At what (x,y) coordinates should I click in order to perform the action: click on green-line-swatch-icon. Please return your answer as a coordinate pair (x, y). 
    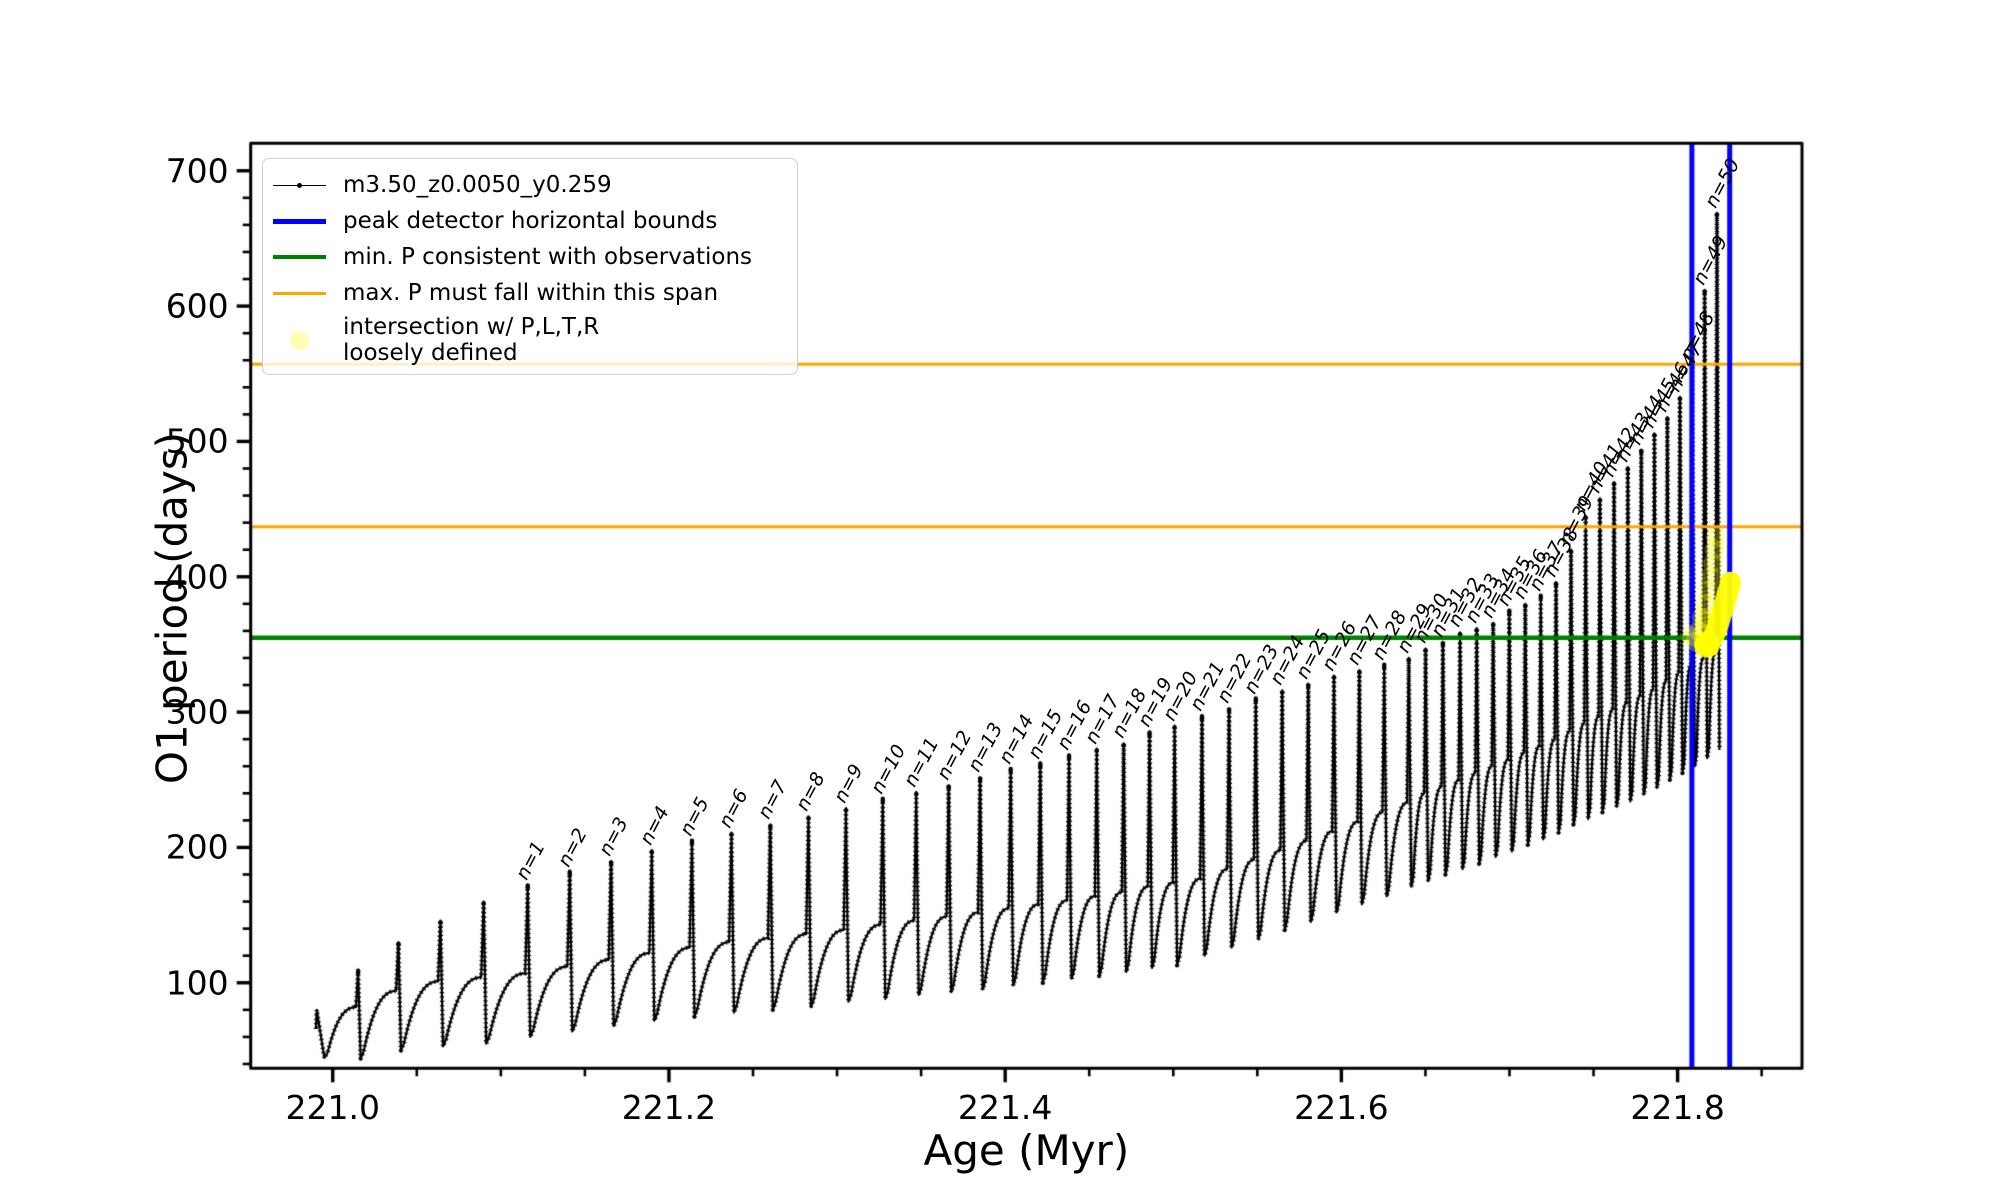
    Looking at the image, I should click on (299, 257).